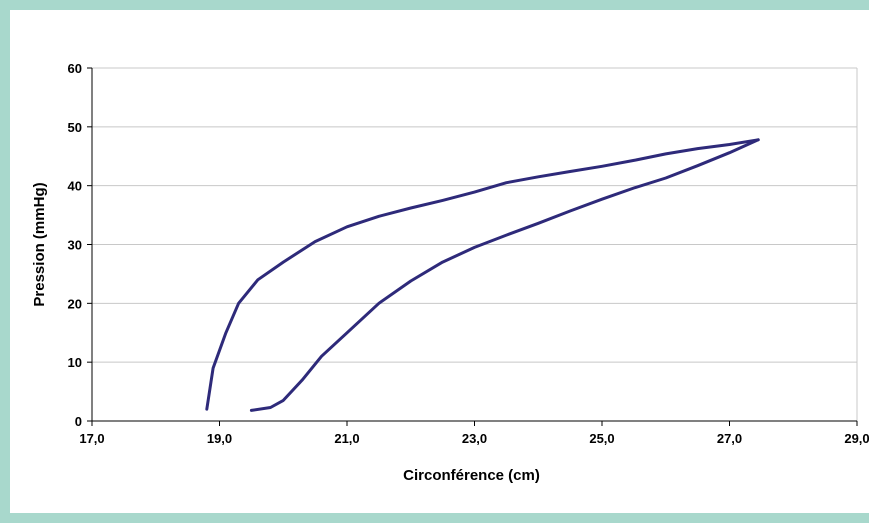  What do you see at coordinates (75, 127) in the screenshot?
I see `y-tick-label: 50` at bounding box center [75, 127].